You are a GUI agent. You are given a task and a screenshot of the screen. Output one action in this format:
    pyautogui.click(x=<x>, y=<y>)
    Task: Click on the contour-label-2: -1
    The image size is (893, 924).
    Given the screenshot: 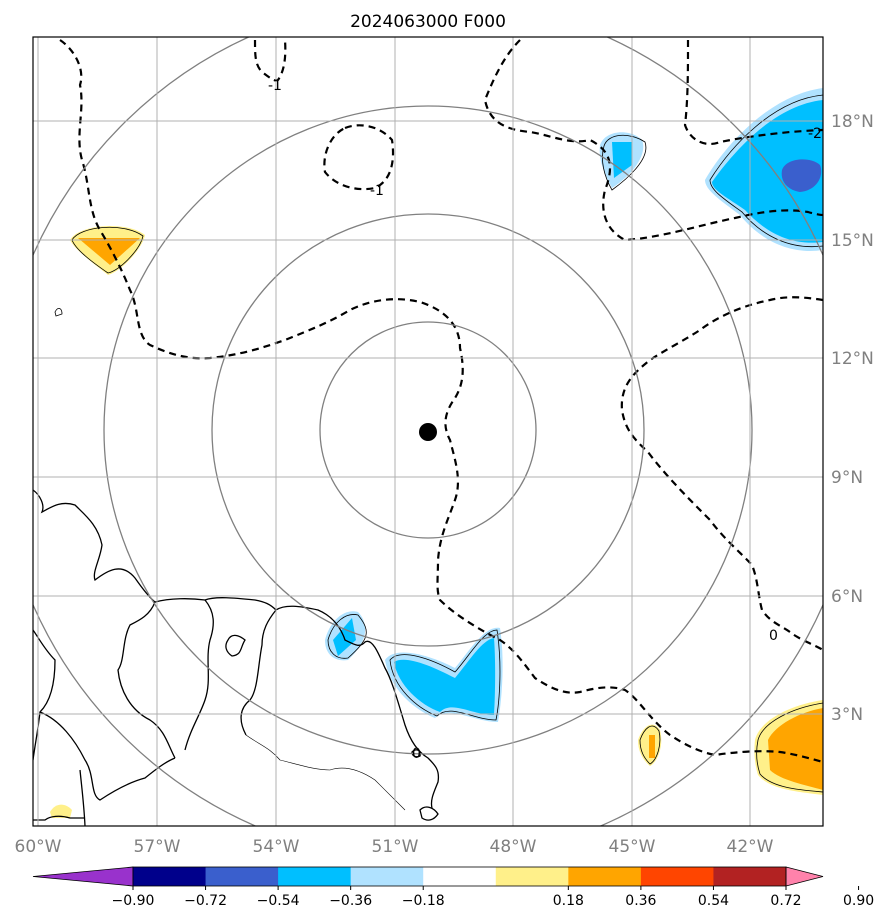 What is the action you would take?
    pyautogui.click(x=377, y=191)
    